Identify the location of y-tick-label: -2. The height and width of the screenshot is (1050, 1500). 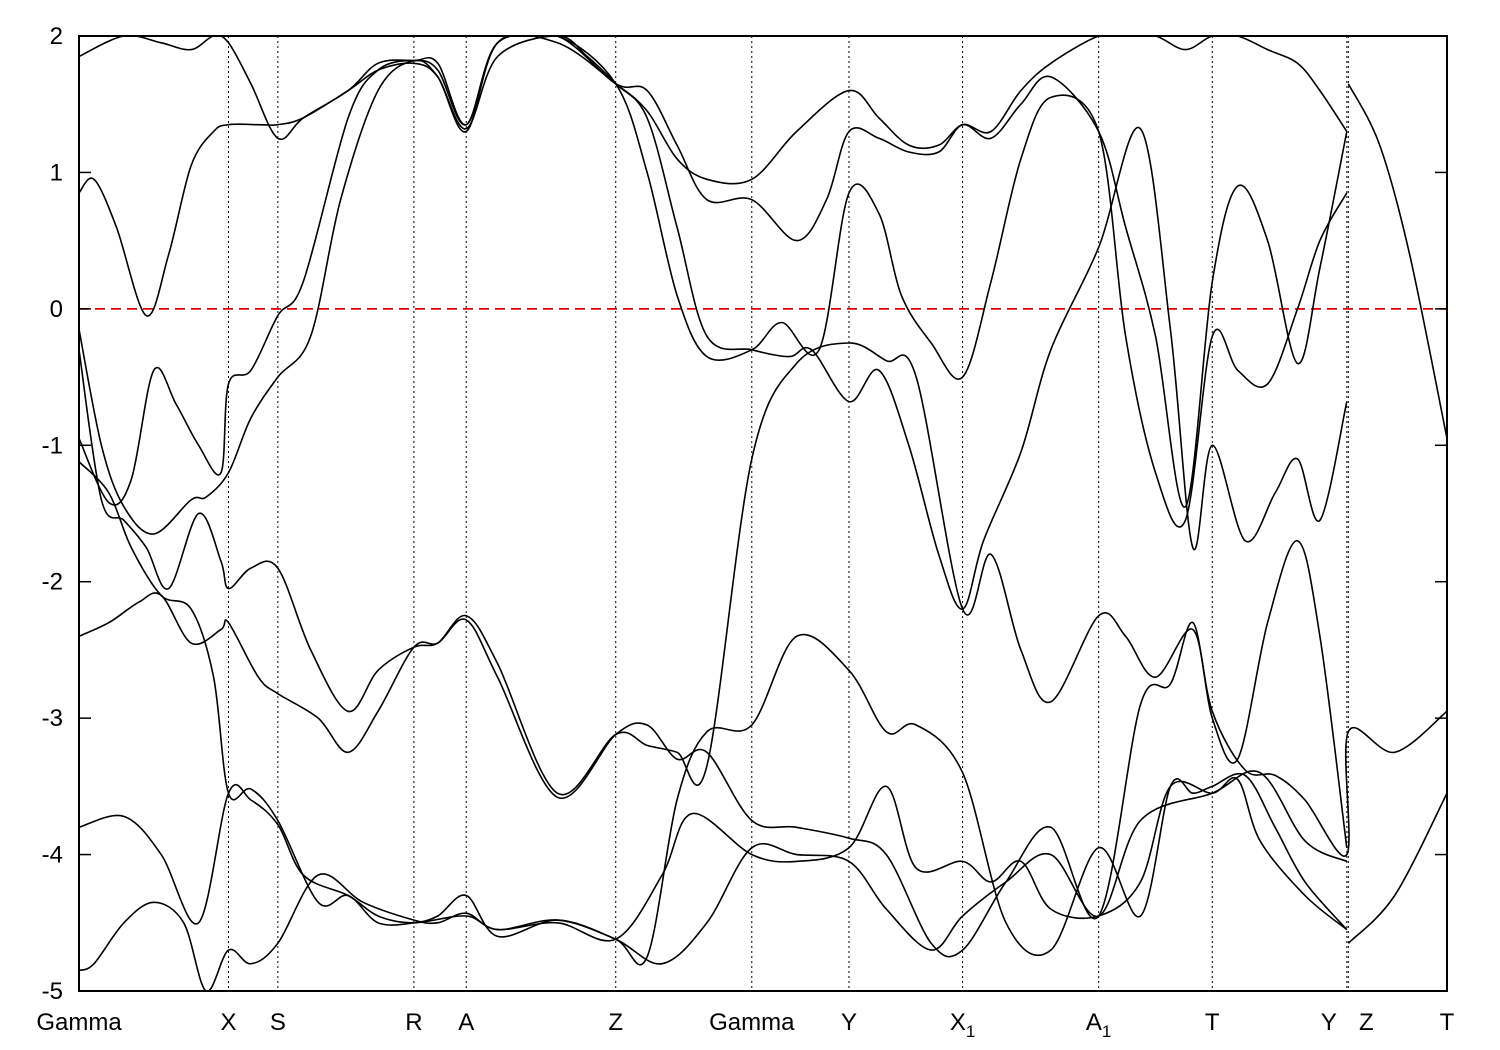
(52, 582).